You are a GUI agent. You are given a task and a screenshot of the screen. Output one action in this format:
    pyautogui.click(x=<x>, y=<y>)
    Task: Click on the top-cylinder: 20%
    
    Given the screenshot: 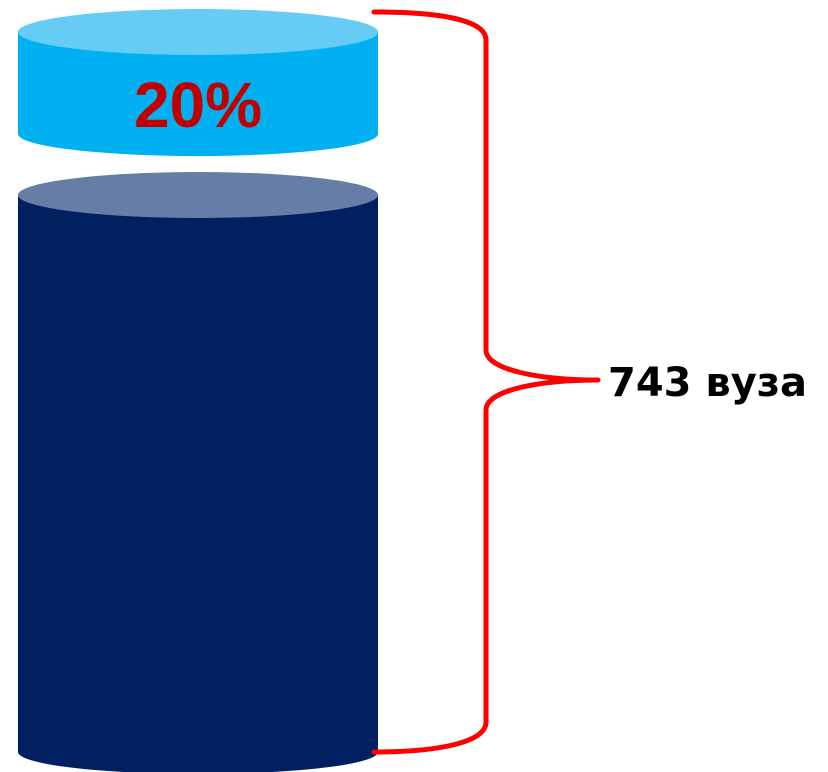 What is the action you would take?
    pyautogui.click(x=198, y=82)
    